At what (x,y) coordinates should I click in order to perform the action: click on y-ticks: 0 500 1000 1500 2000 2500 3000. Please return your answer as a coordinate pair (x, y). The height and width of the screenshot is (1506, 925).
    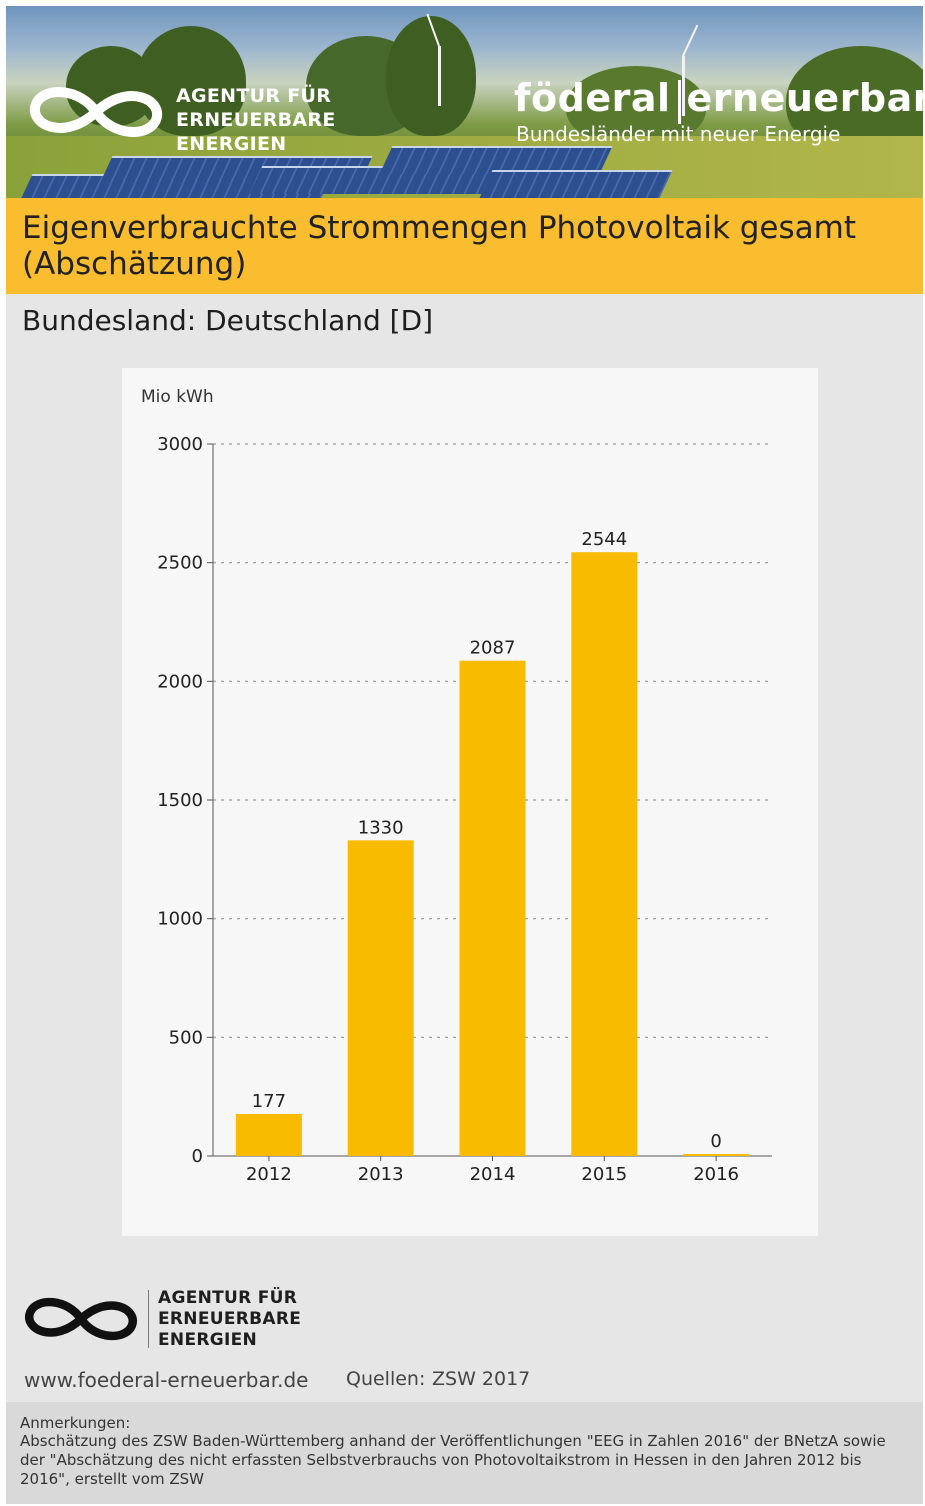
    Looking at the image, I should click on (185, 800).